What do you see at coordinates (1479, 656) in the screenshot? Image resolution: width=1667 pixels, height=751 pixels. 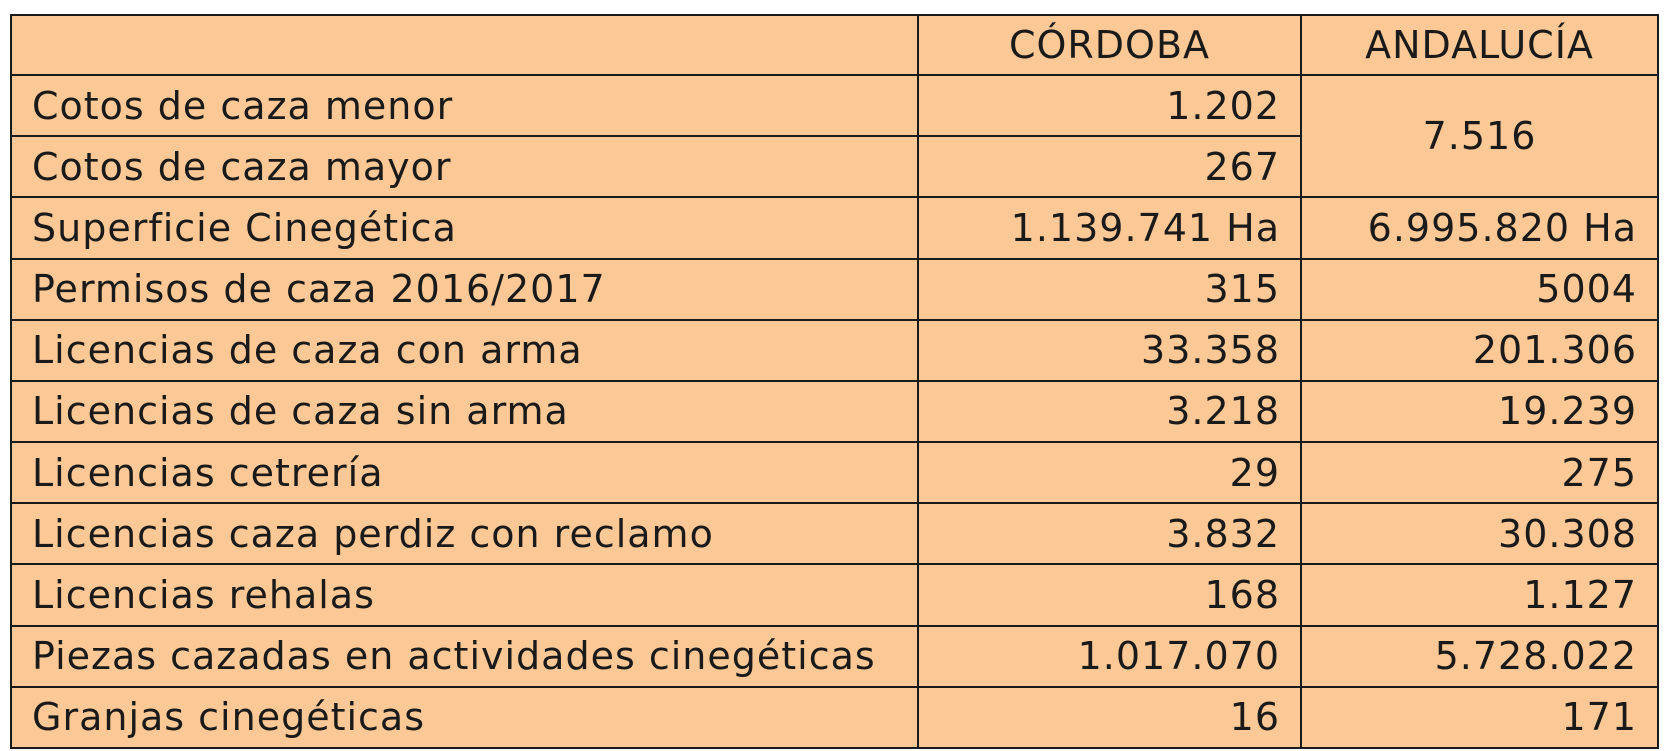 I see `andalucia-value: 5.728.022` at bounding box center [1479, 656].